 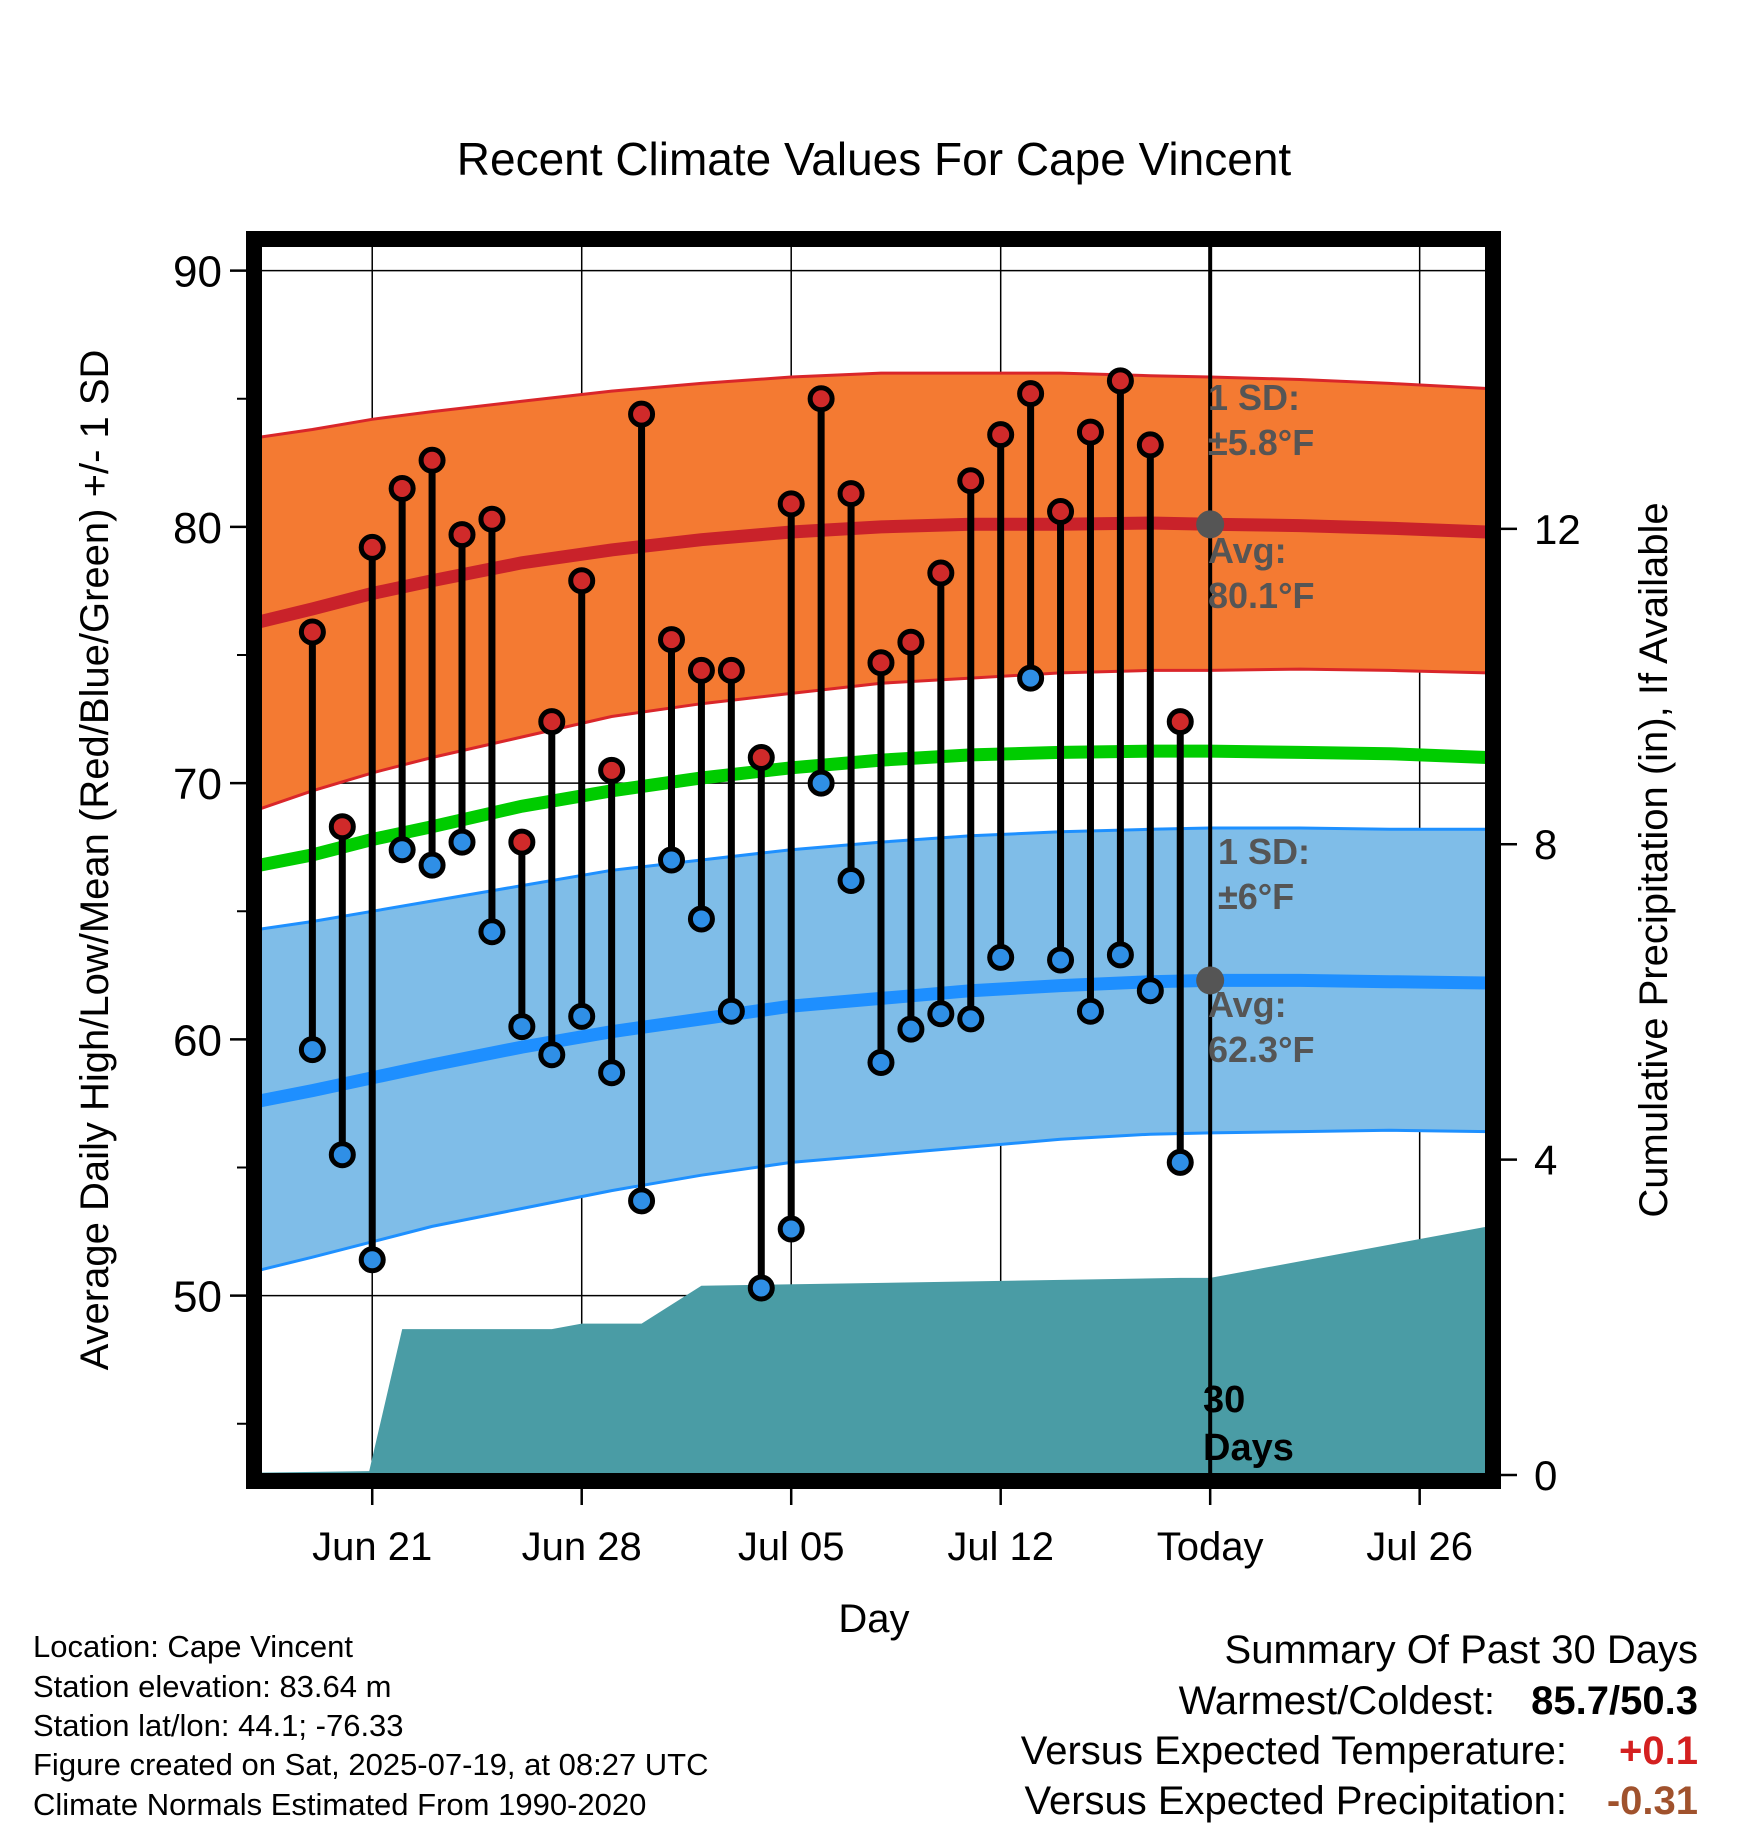 I want to click on high-sd-upper-edge, so click(x=873, y=405).